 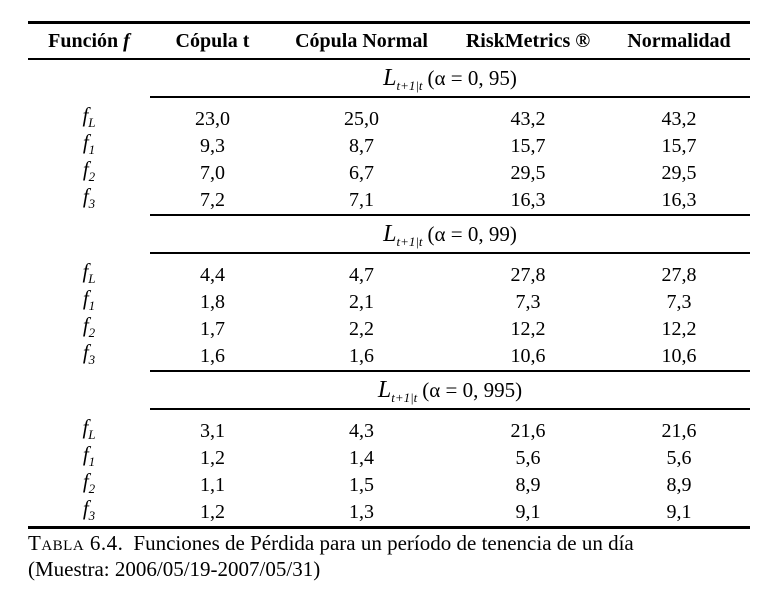 I want to click on cell-copula-t: 1,6, so click(x=212, y=355).